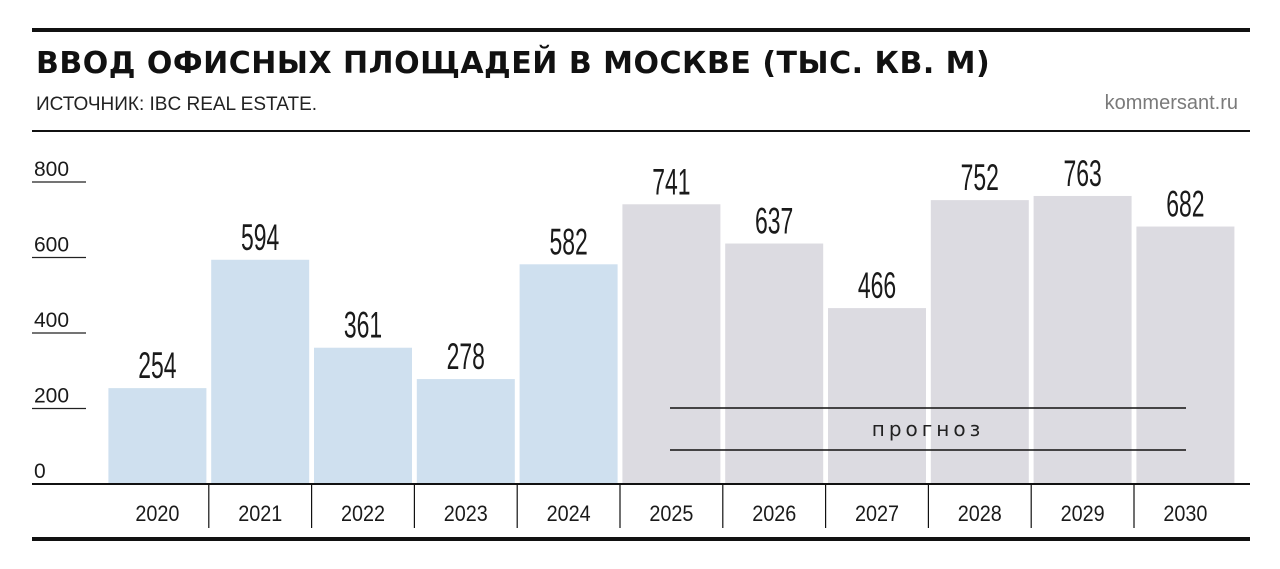  Describe the element at coordinates (51, 169) in the screenshot. I see `y-tick-label: 800` at that location.